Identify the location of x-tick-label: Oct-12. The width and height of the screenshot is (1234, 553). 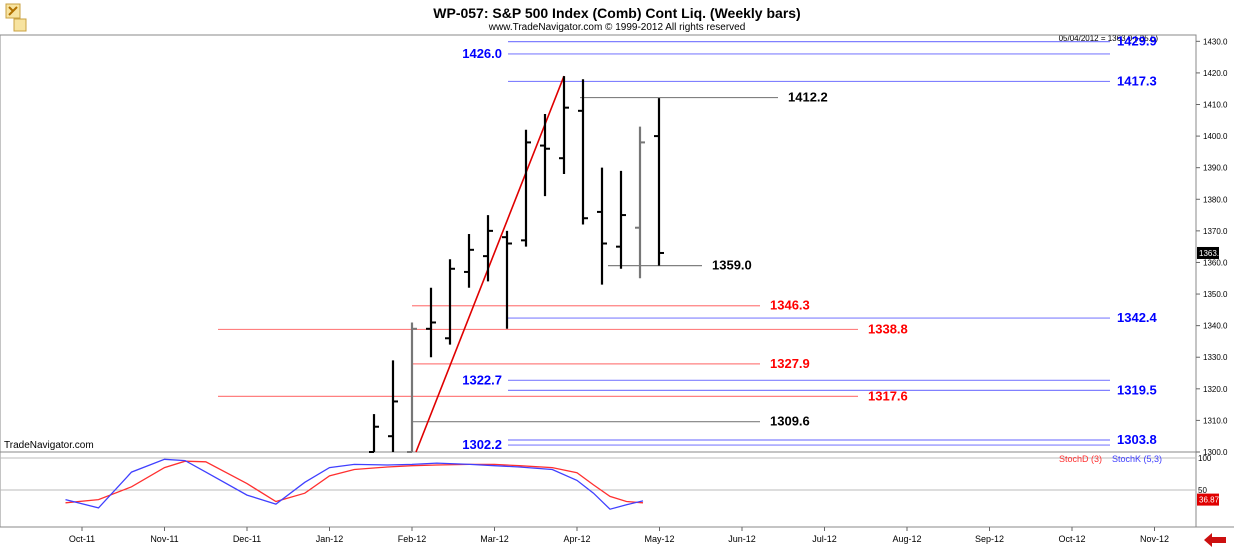
(1071, 539).